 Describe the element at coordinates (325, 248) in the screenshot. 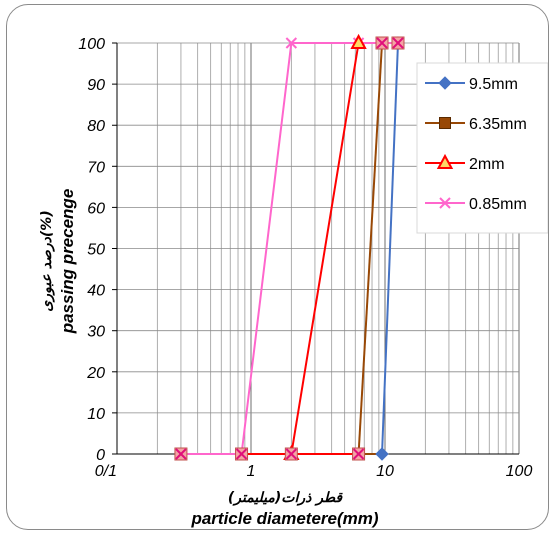

I see `series-line-2mm` at that location.